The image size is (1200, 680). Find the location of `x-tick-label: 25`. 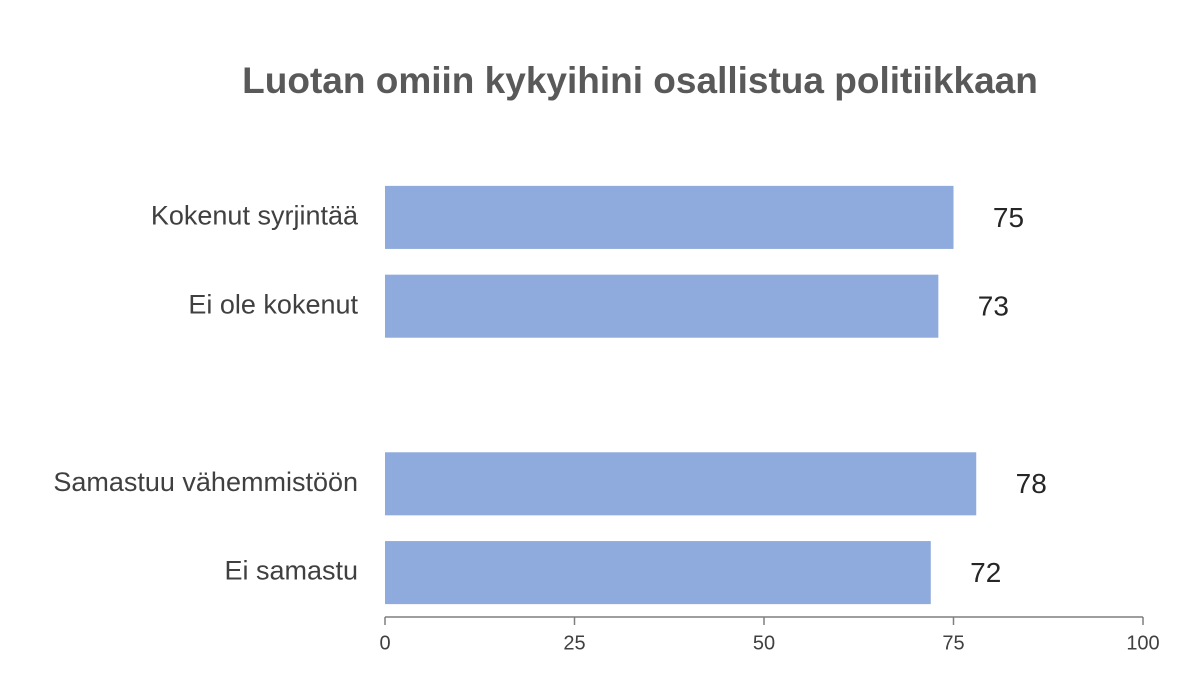

x-tick-label: 25 is located at coordinates (574, 643).